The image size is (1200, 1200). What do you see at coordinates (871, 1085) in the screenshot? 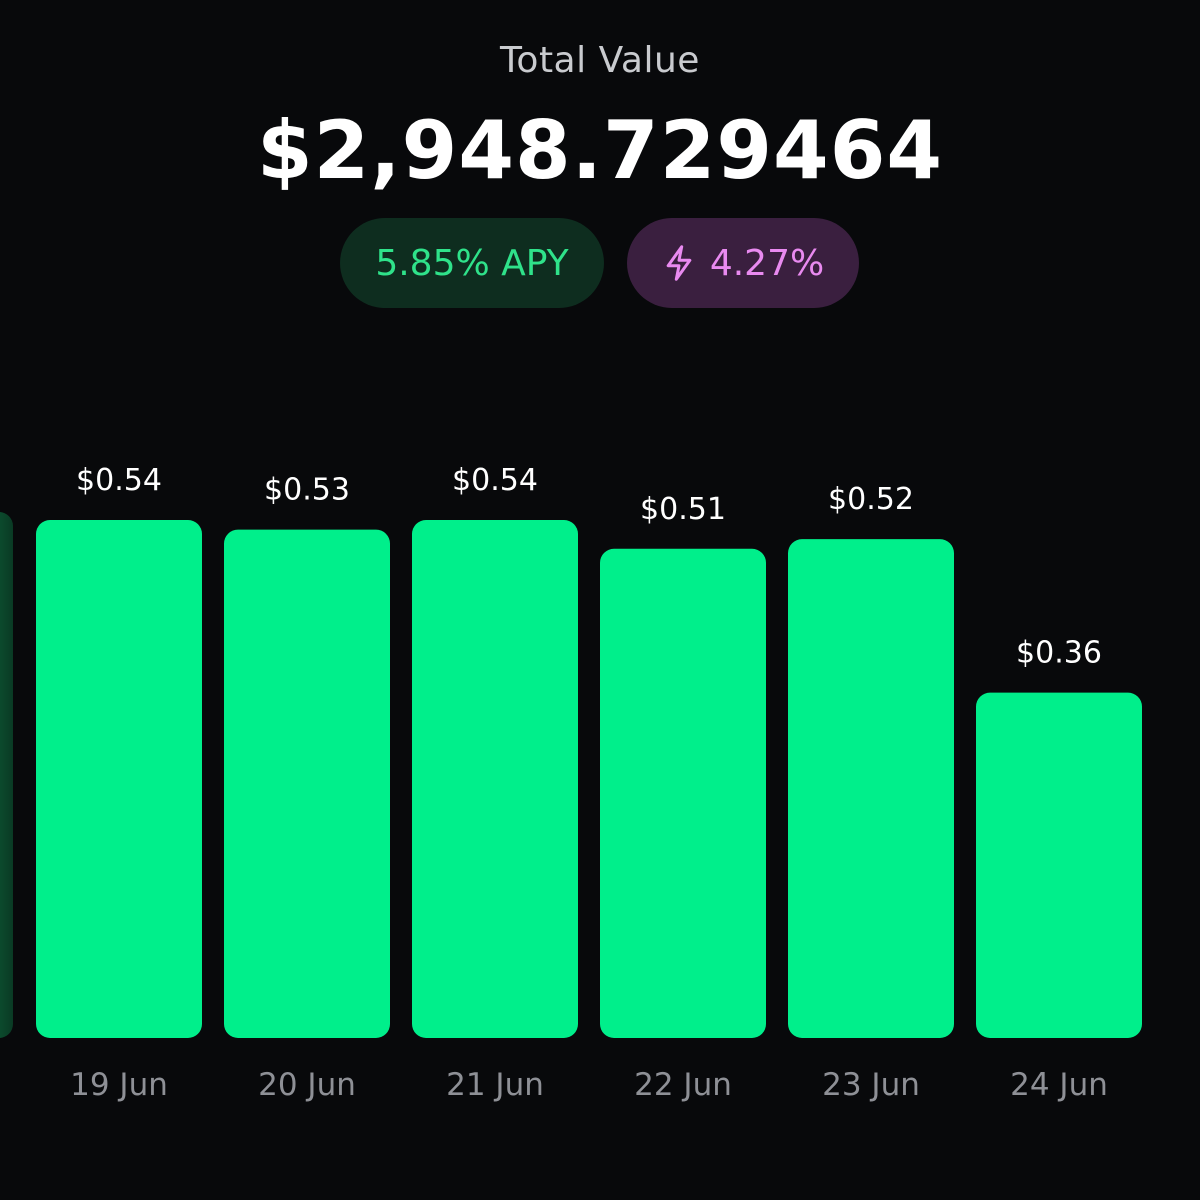
I see `x-axis-tick-label: 23 Jun` at bounding box center [871, 1085].